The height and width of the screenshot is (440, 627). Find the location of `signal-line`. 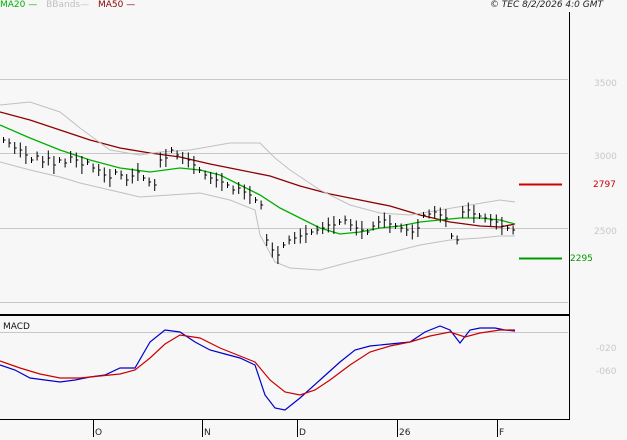

signal-line is located at coordinates (257, 362).